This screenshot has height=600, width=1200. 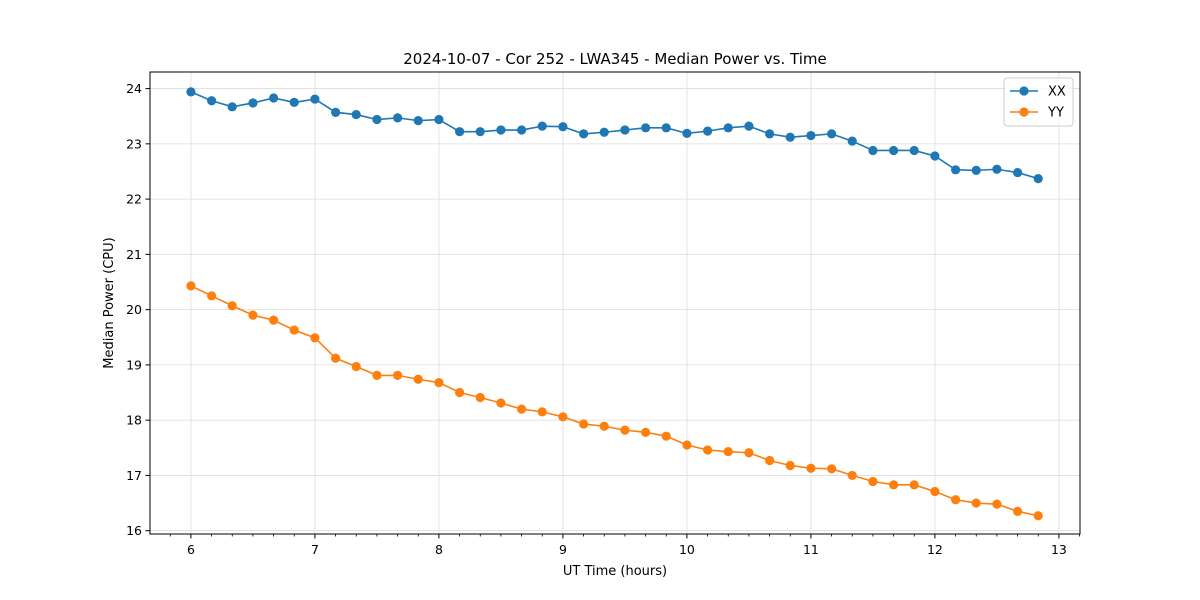 What do you see at coordinates (1024, 112) in the screenshot?
I see `legend-marker-yy` at bounding box center [1024, 112].